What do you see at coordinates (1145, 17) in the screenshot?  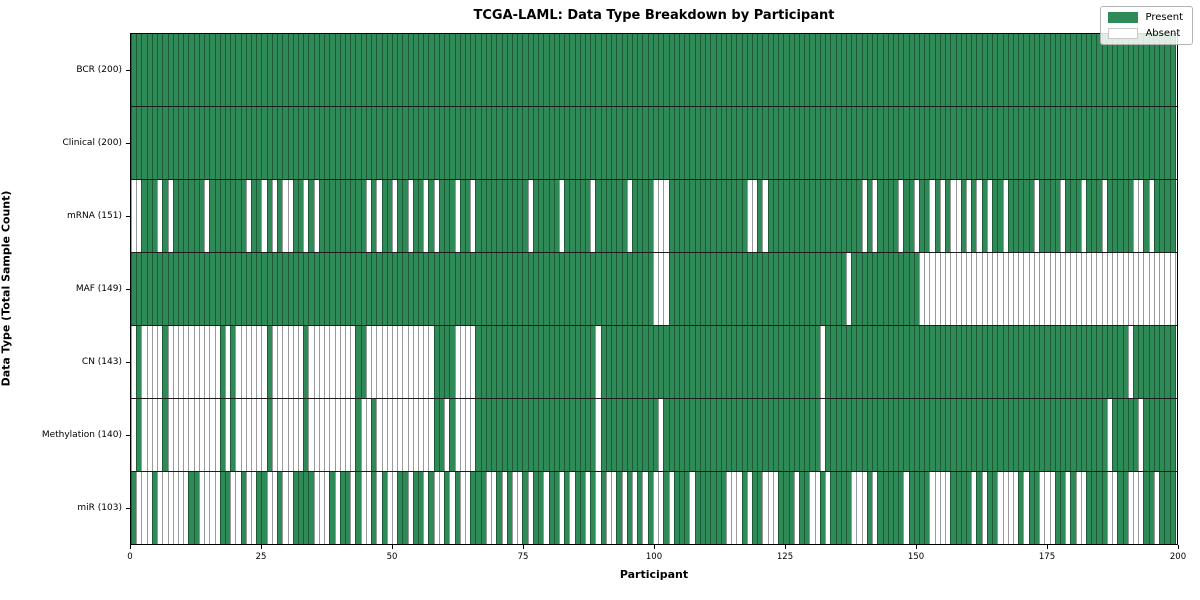 I see `legend-entry-present: Present` at bounding box center [1145, 17].